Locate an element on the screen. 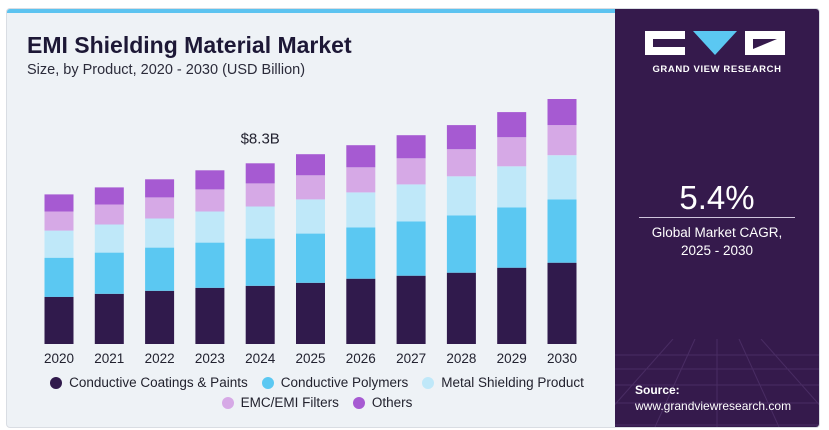 The height and width of the screenshot is (430, 829). bar-segment-metal-shielding-product-2022 is located at coordinates (160, 233).